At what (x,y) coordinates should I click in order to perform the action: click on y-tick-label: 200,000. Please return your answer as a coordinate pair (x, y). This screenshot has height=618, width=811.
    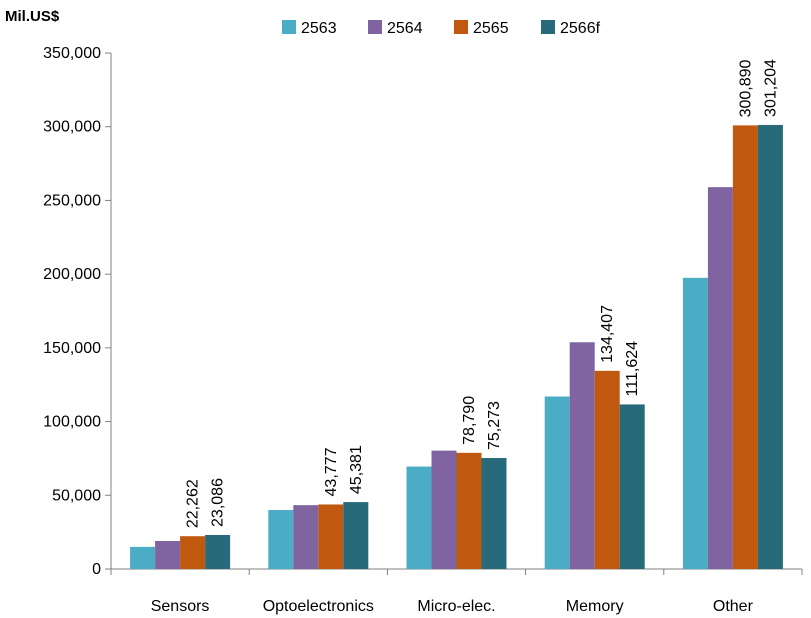
    Looking at the image, I should click on (72, 274).